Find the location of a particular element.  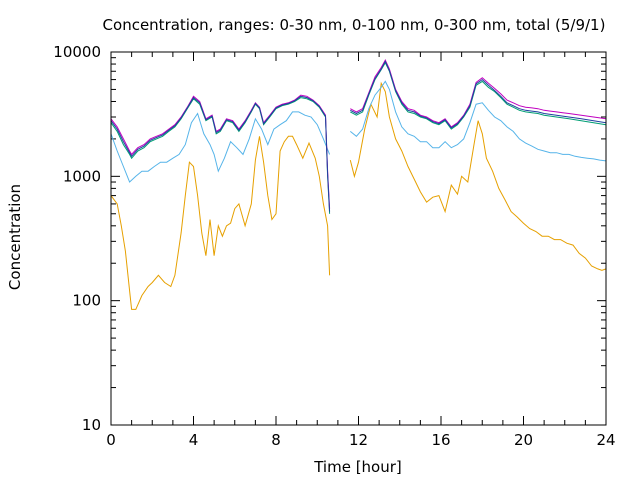

x-tick-label: 0 is located at coordinates (111, 440).